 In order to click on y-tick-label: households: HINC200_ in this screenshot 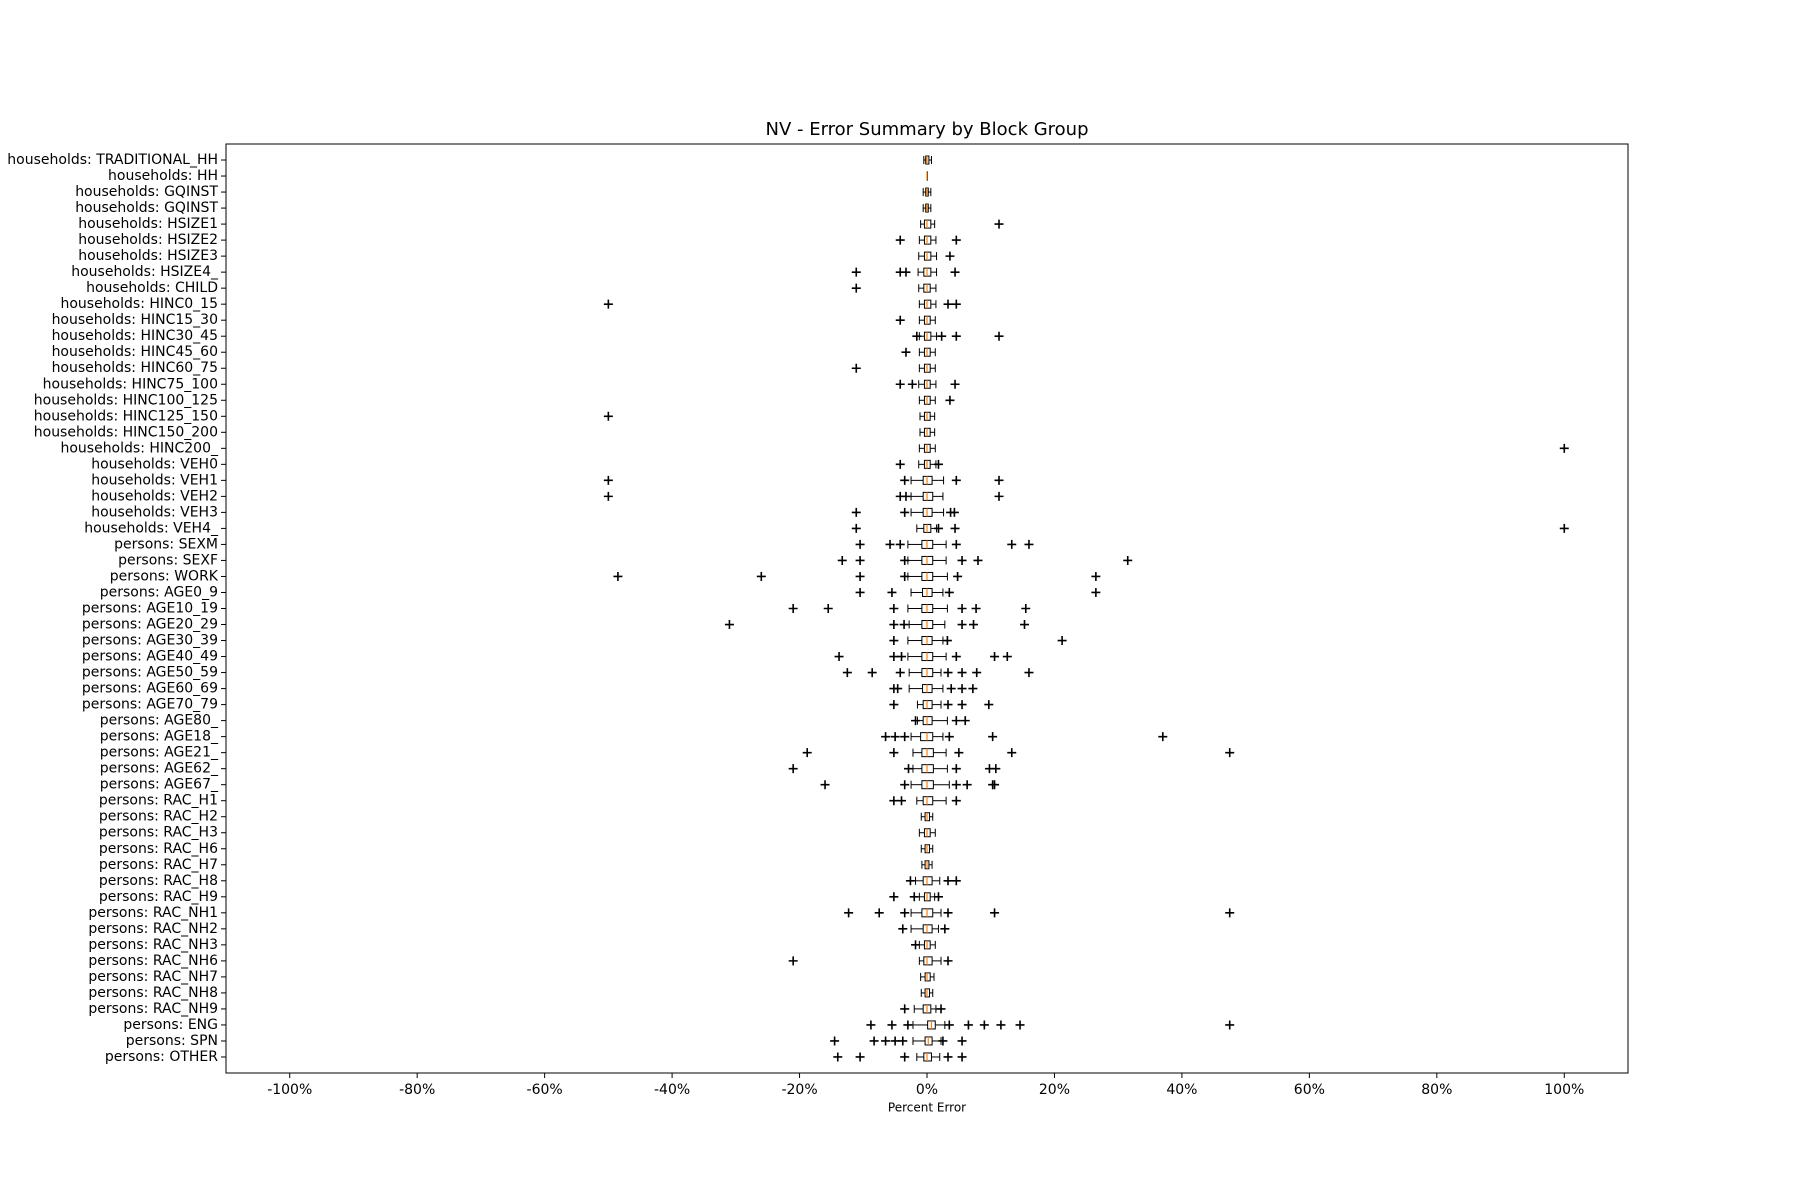, I will do `click(139, 448)`.